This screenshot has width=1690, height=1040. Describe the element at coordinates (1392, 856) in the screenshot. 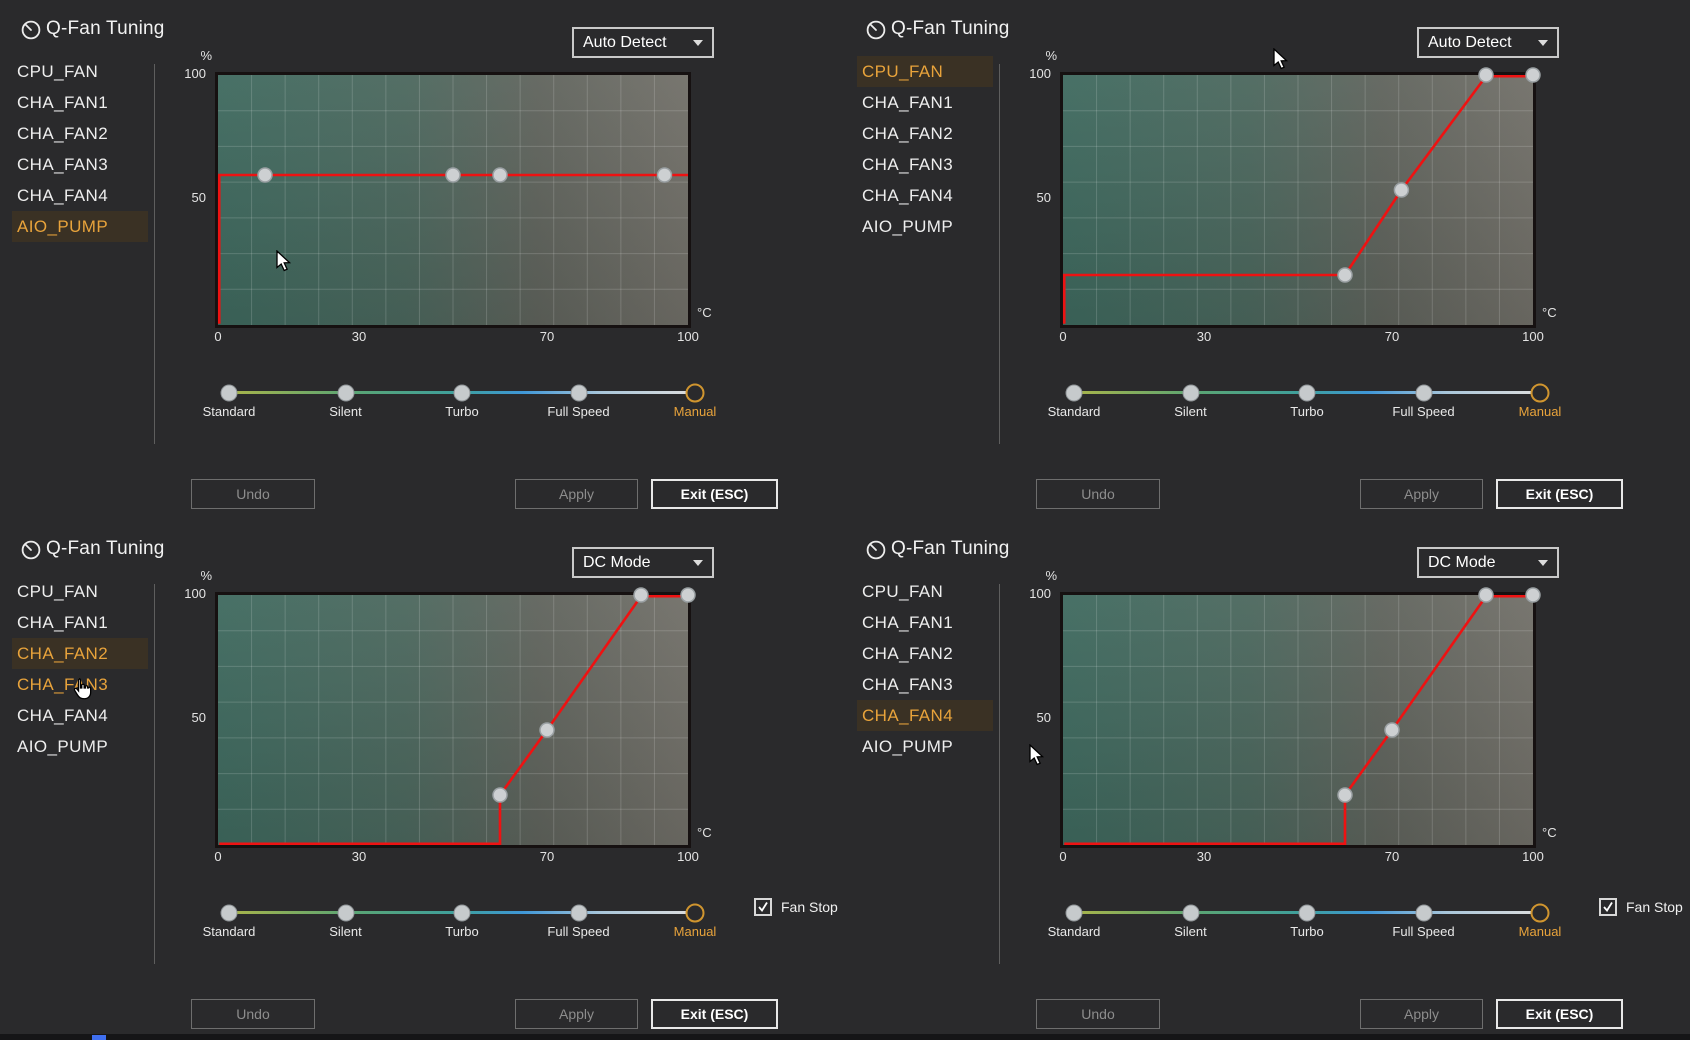

I see `x-tick-70: 70` at that location.